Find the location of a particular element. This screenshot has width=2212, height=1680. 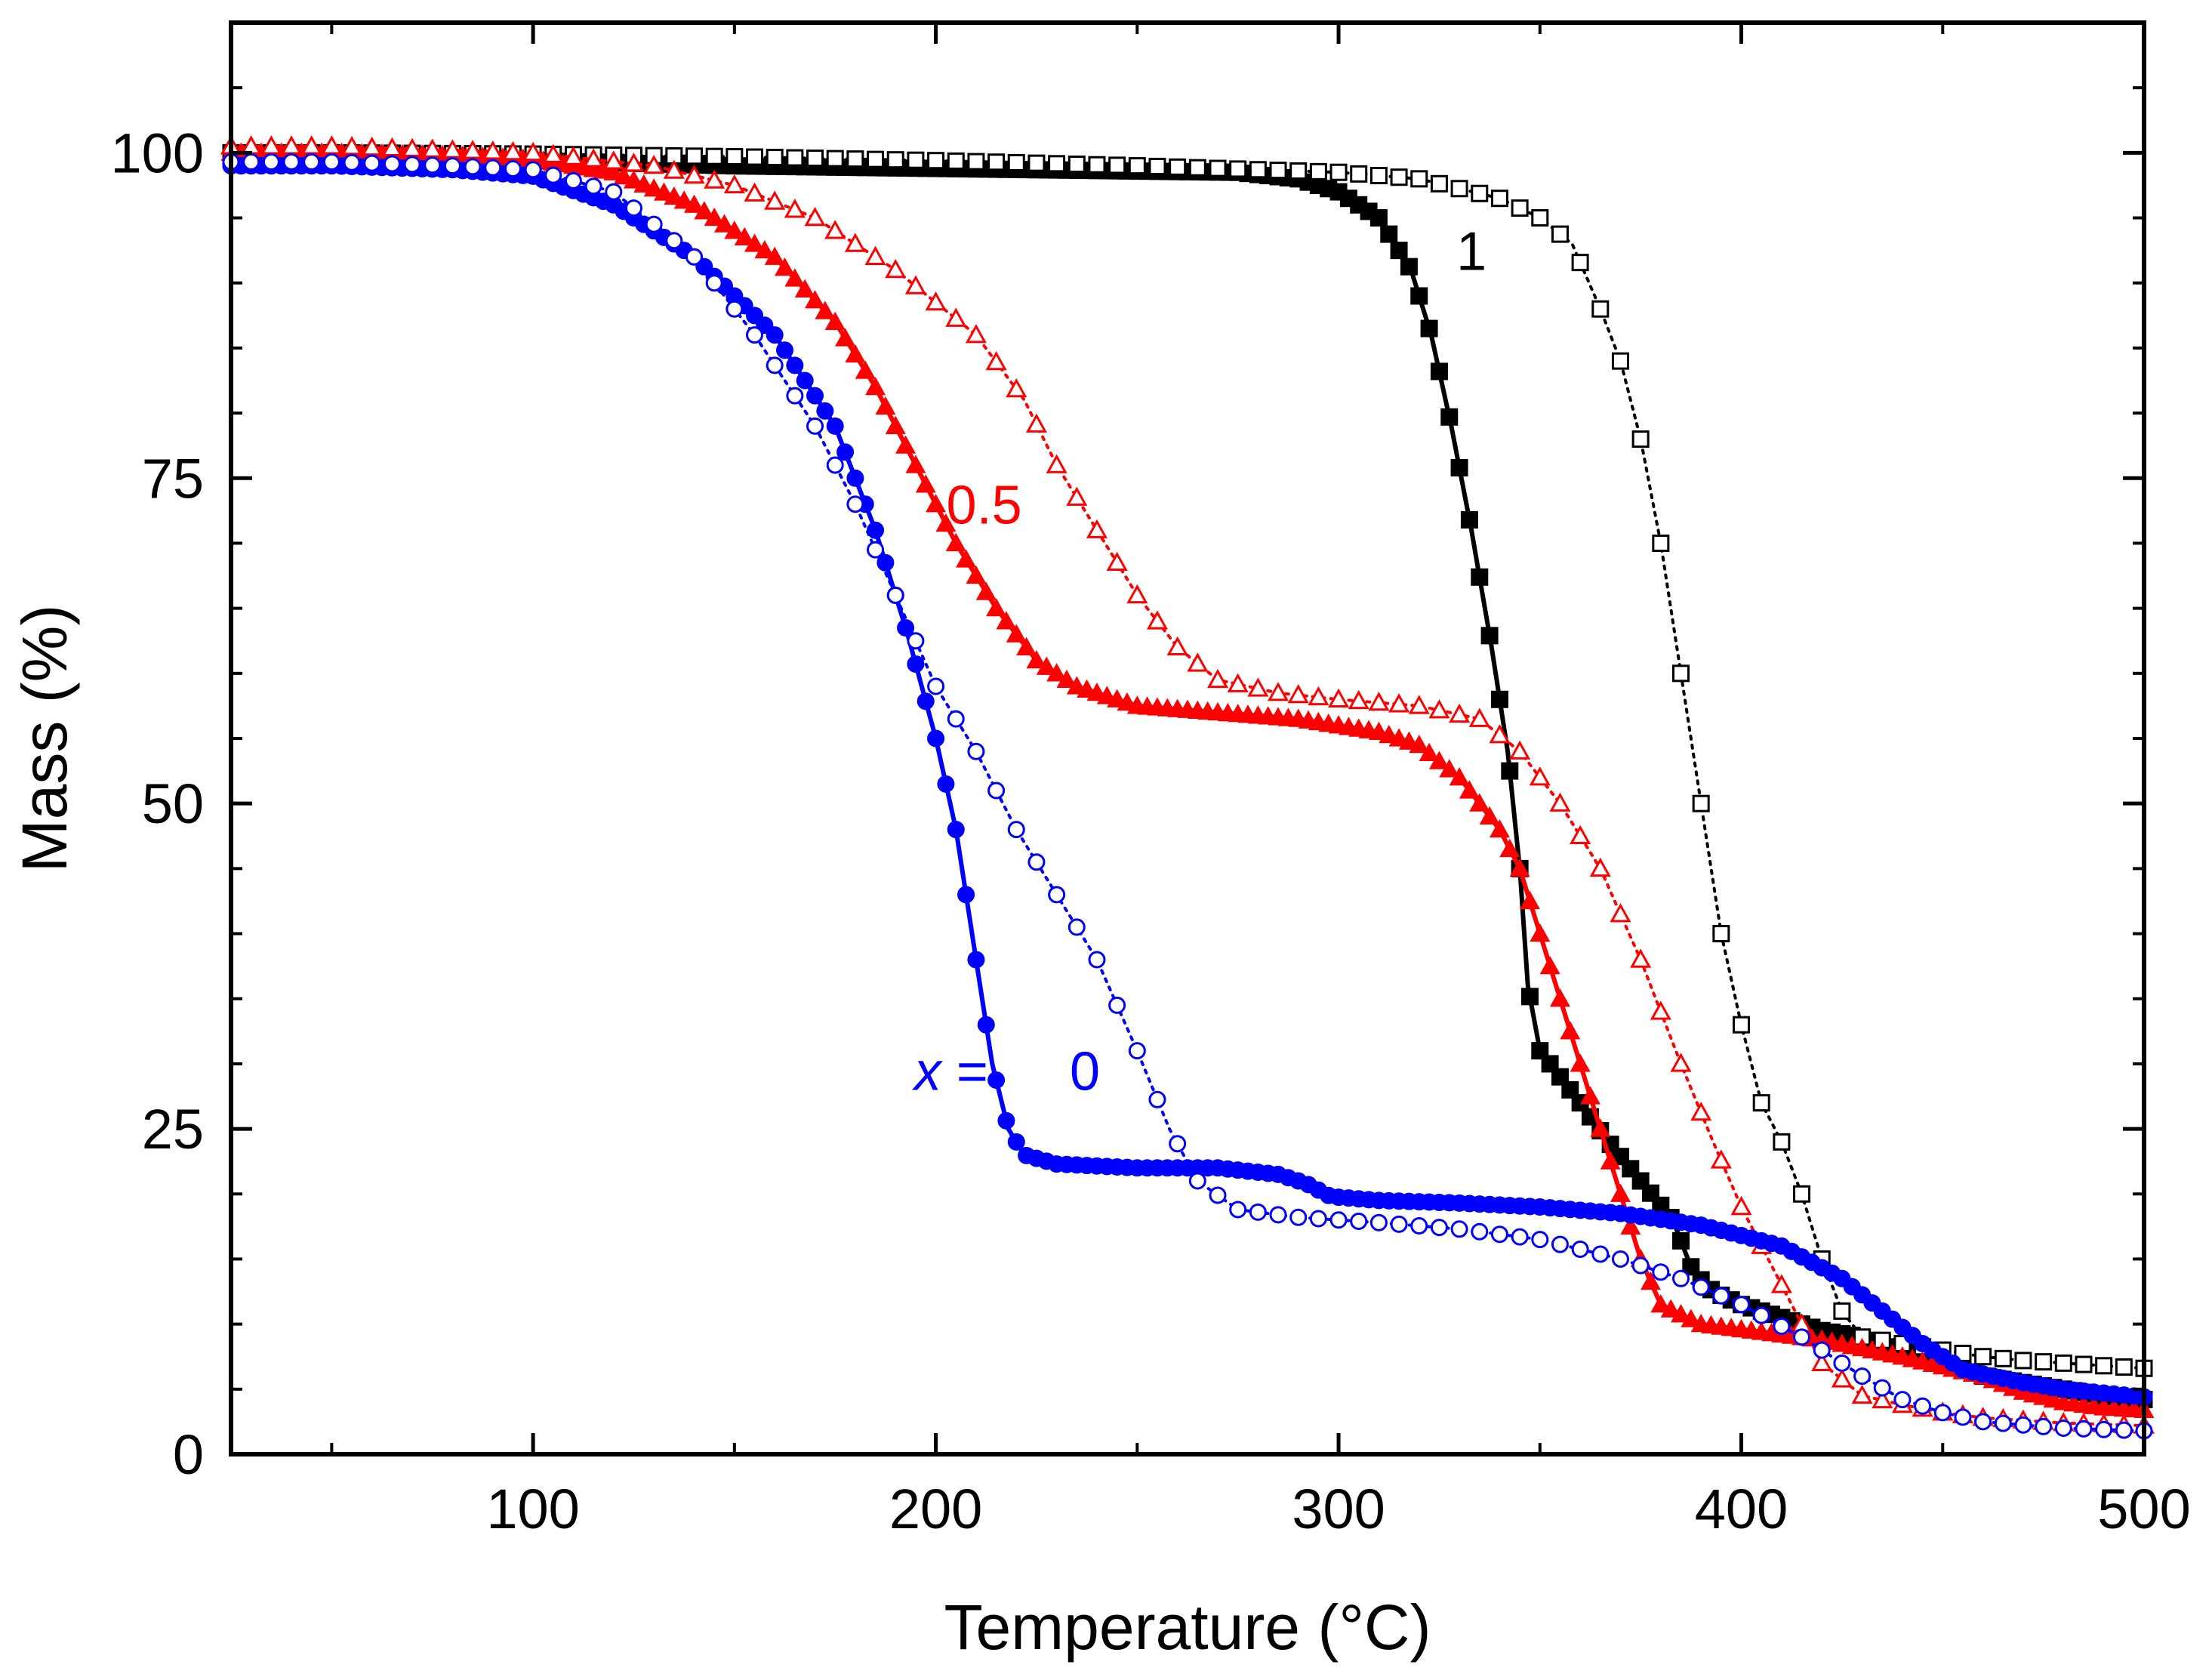

x-variable: x is located at coordinates (928, 1071).